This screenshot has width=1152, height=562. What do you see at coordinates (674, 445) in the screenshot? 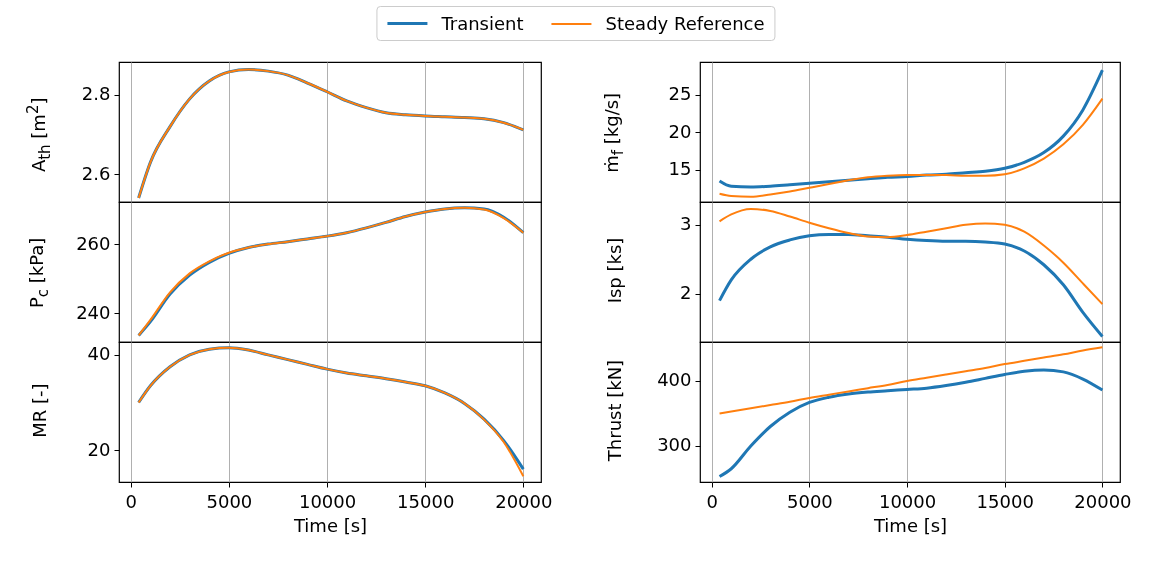
I see `y-tick-label: 300` at bounding box center [674, 445].